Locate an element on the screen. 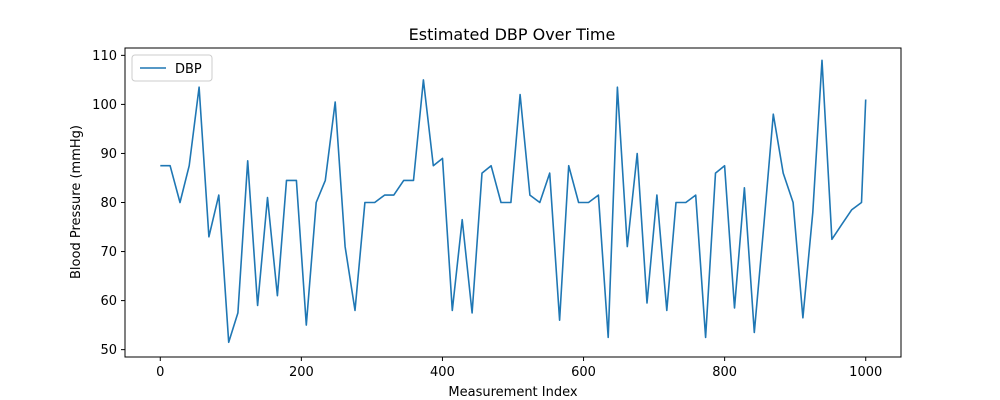 The image size is (1000, 400). x-tick-label: 600 is located at coordinates (583, 372).